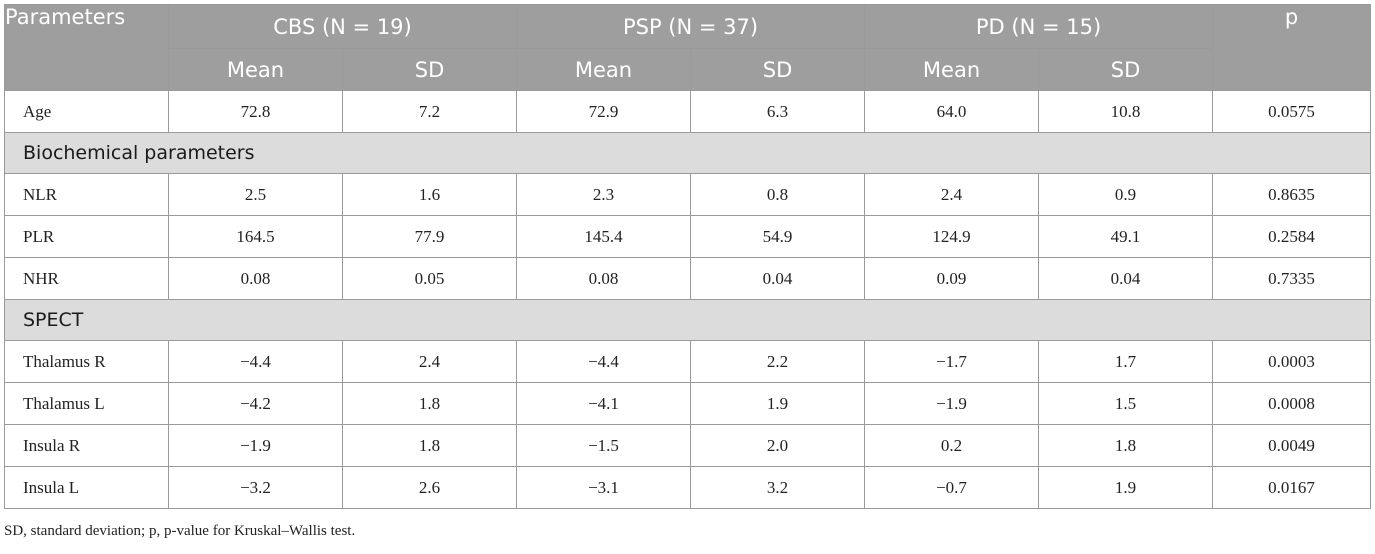 This screenshot has width=1375, height=554. What do you see at coordinates (777, 445) in the screenshot?
I see `psp-sd-cell: 2.0` at bounding box center [777, 445].